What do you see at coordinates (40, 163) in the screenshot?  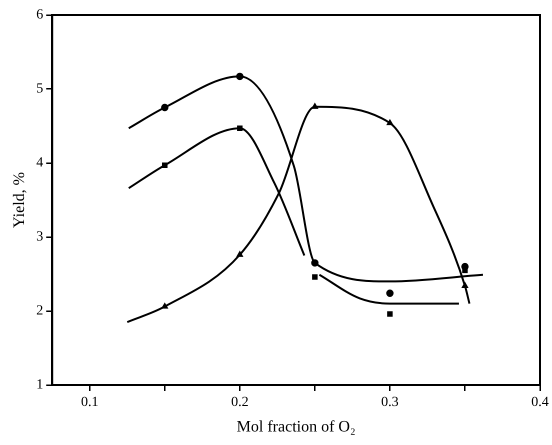 I see `y-tick-label: 4` at bounding box center [40, 163].